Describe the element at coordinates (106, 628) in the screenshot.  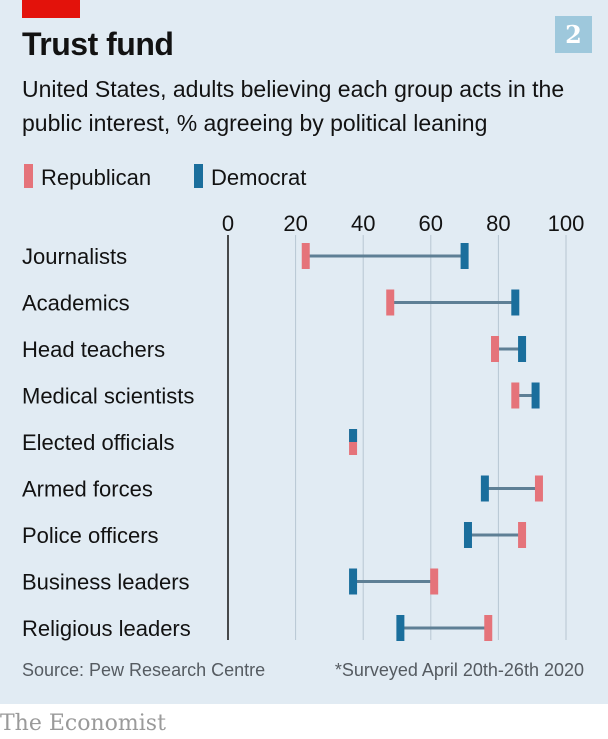
I see `category-label: Religious leaders` at that location.